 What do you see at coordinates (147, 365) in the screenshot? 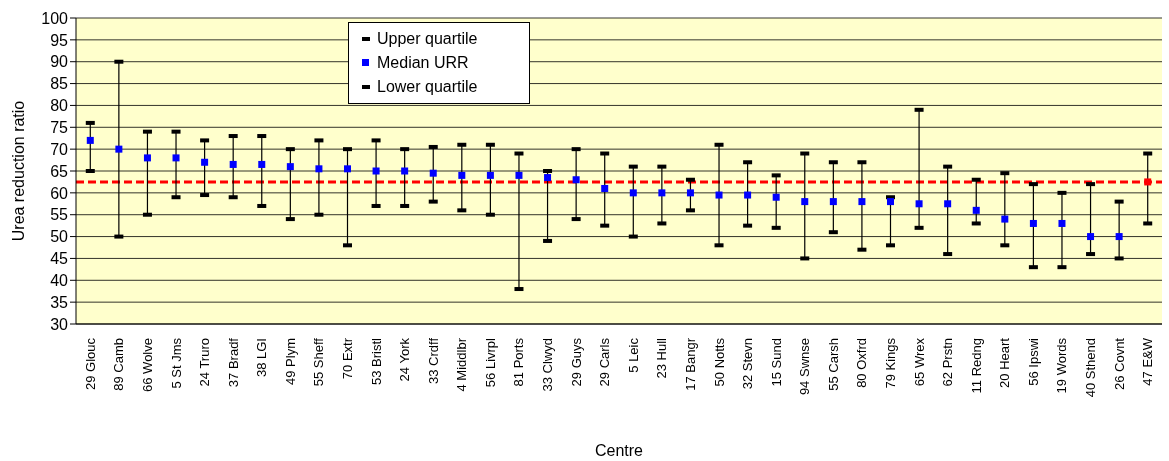
I see `x-tick-label: 66 Wolve` at bounding box center [147, 365].